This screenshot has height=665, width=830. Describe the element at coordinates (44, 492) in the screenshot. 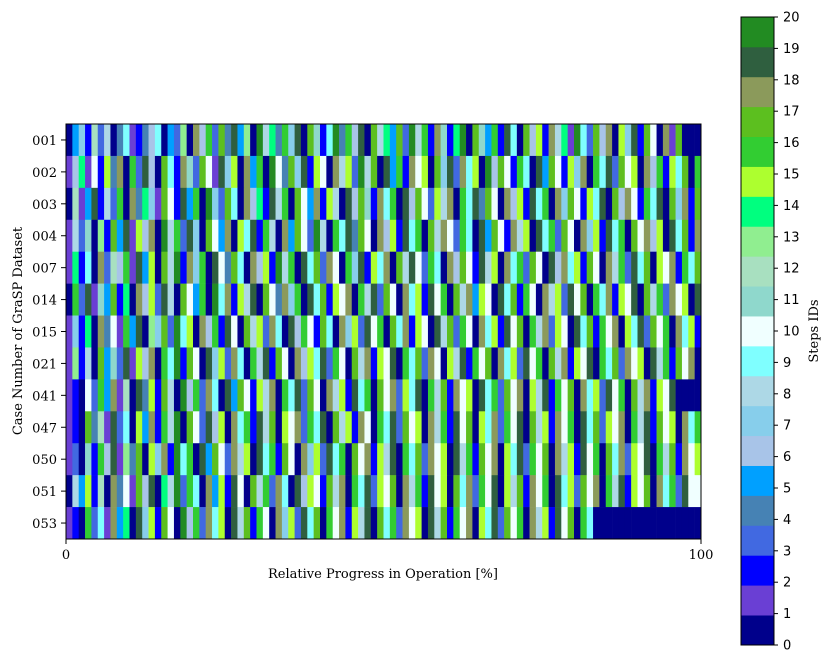

I see `y-tick-label: 051` at that location.